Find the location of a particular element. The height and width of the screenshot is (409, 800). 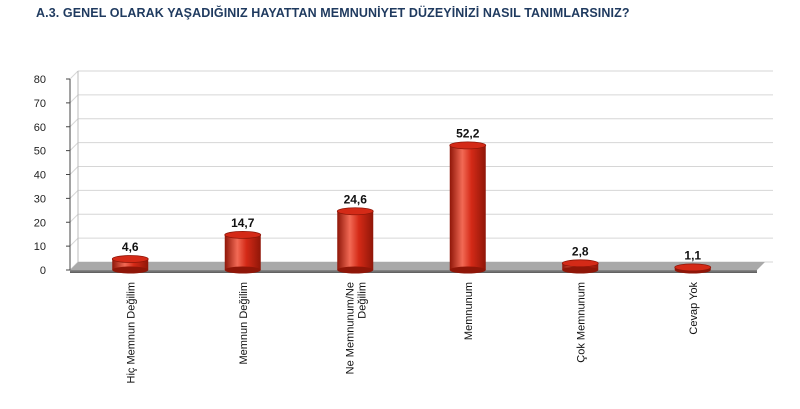

y-tick-label: 0 is located at coordinates (43, 271).